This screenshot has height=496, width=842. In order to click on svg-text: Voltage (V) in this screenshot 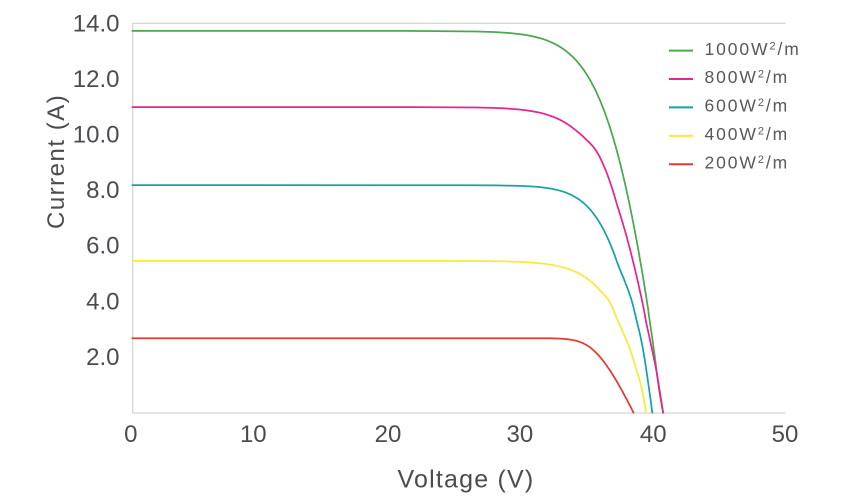, I will do `click(466, 480)`.